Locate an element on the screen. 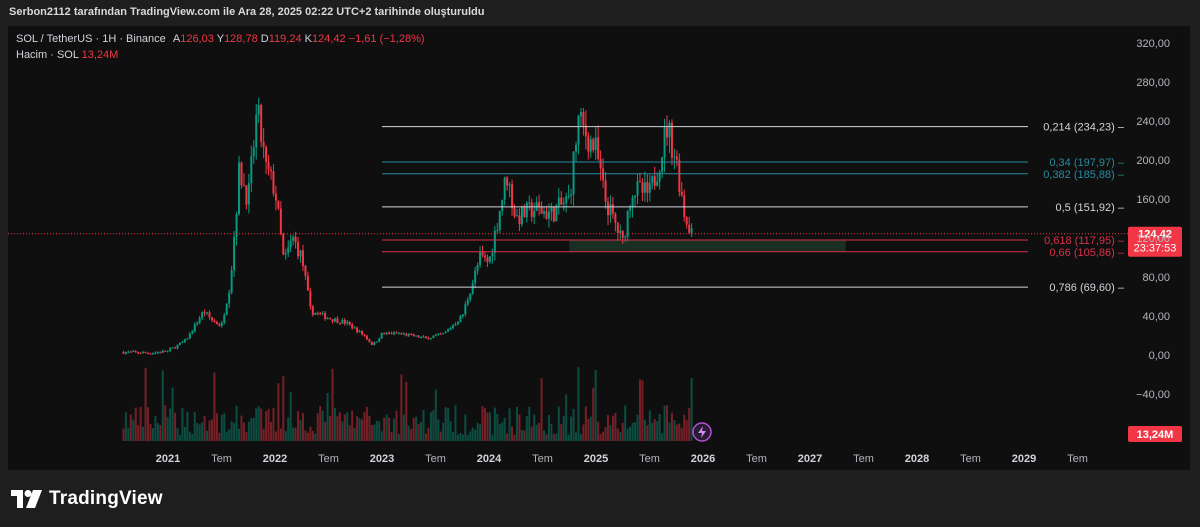 The width and height of the screenshot is (1200, 527). current-price-label: 124,42 is located at coordinates (1155, 235).